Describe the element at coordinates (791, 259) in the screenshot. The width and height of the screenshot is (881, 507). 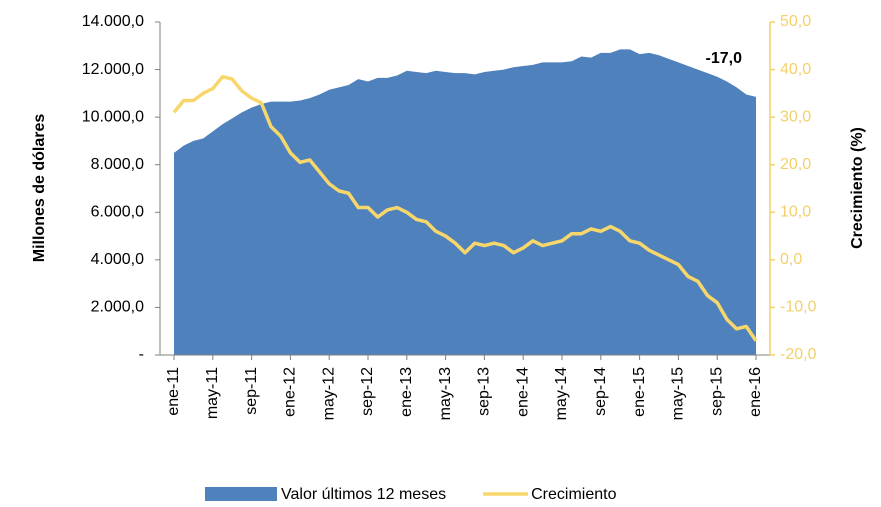
I see `y2-tick-label: 0,0` at that location.